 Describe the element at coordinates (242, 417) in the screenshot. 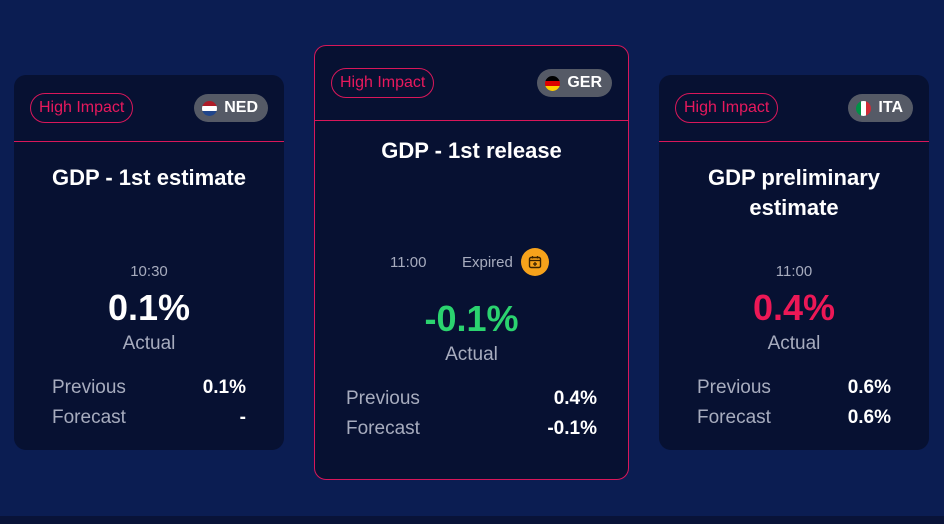

I see `forecast-value: -` at that location.